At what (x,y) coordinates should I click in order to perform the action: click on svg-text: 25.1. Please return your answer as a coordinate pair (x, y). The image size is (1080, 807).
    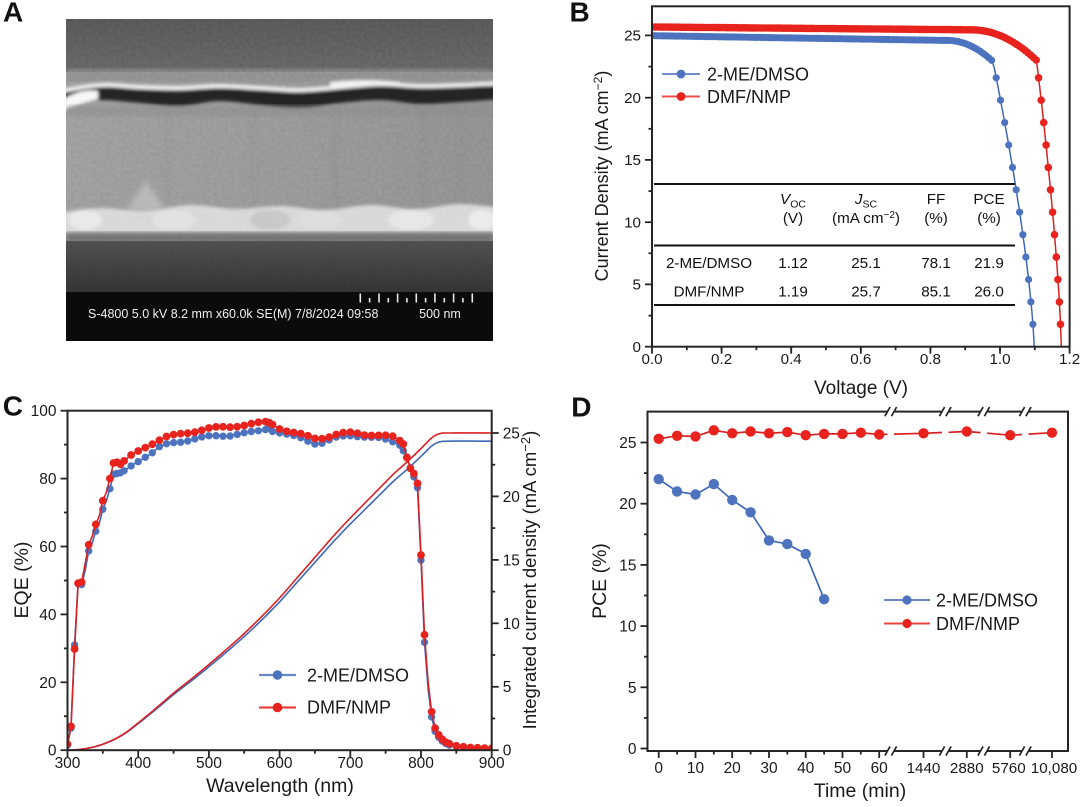
    Looking at the image, I should click on (866, 263).